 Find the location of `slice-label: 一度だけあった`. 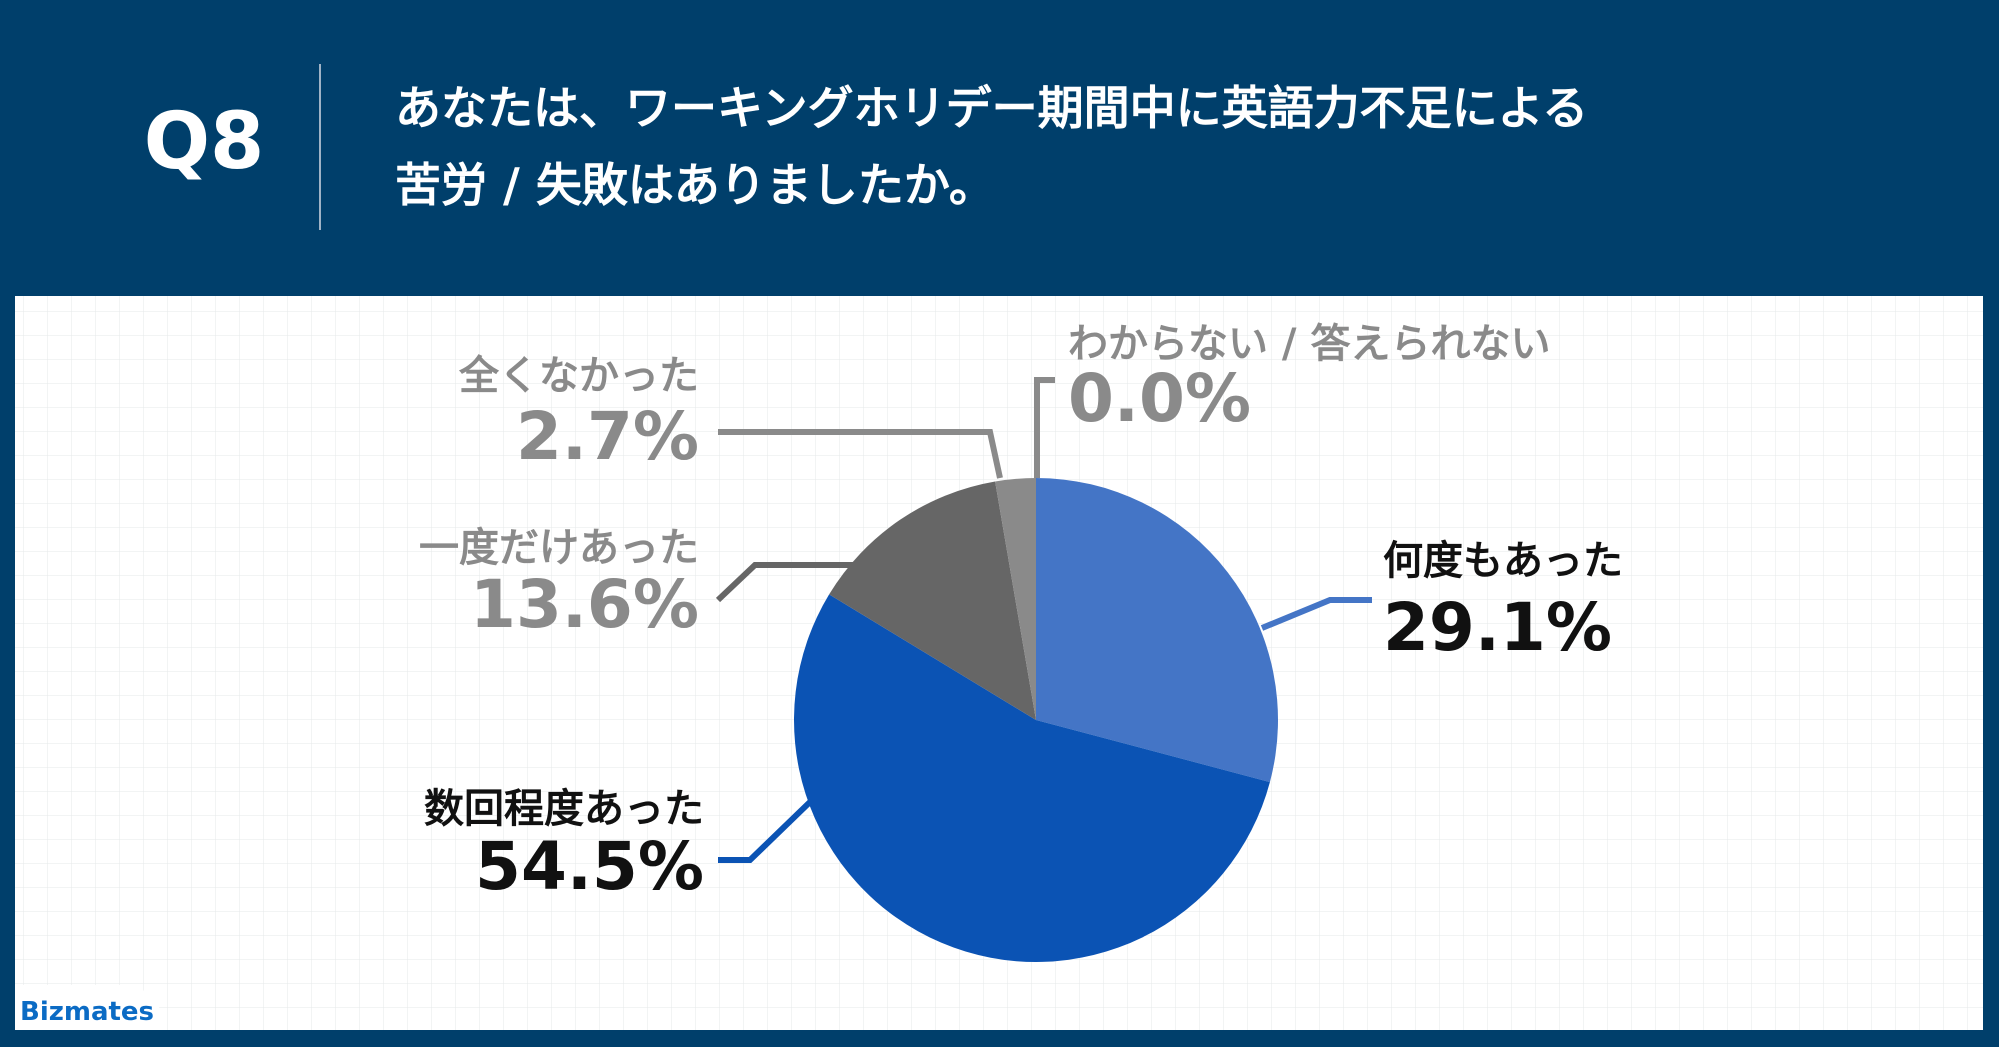

slice-label: 一度だけあった is located at coordinates (559, 548).